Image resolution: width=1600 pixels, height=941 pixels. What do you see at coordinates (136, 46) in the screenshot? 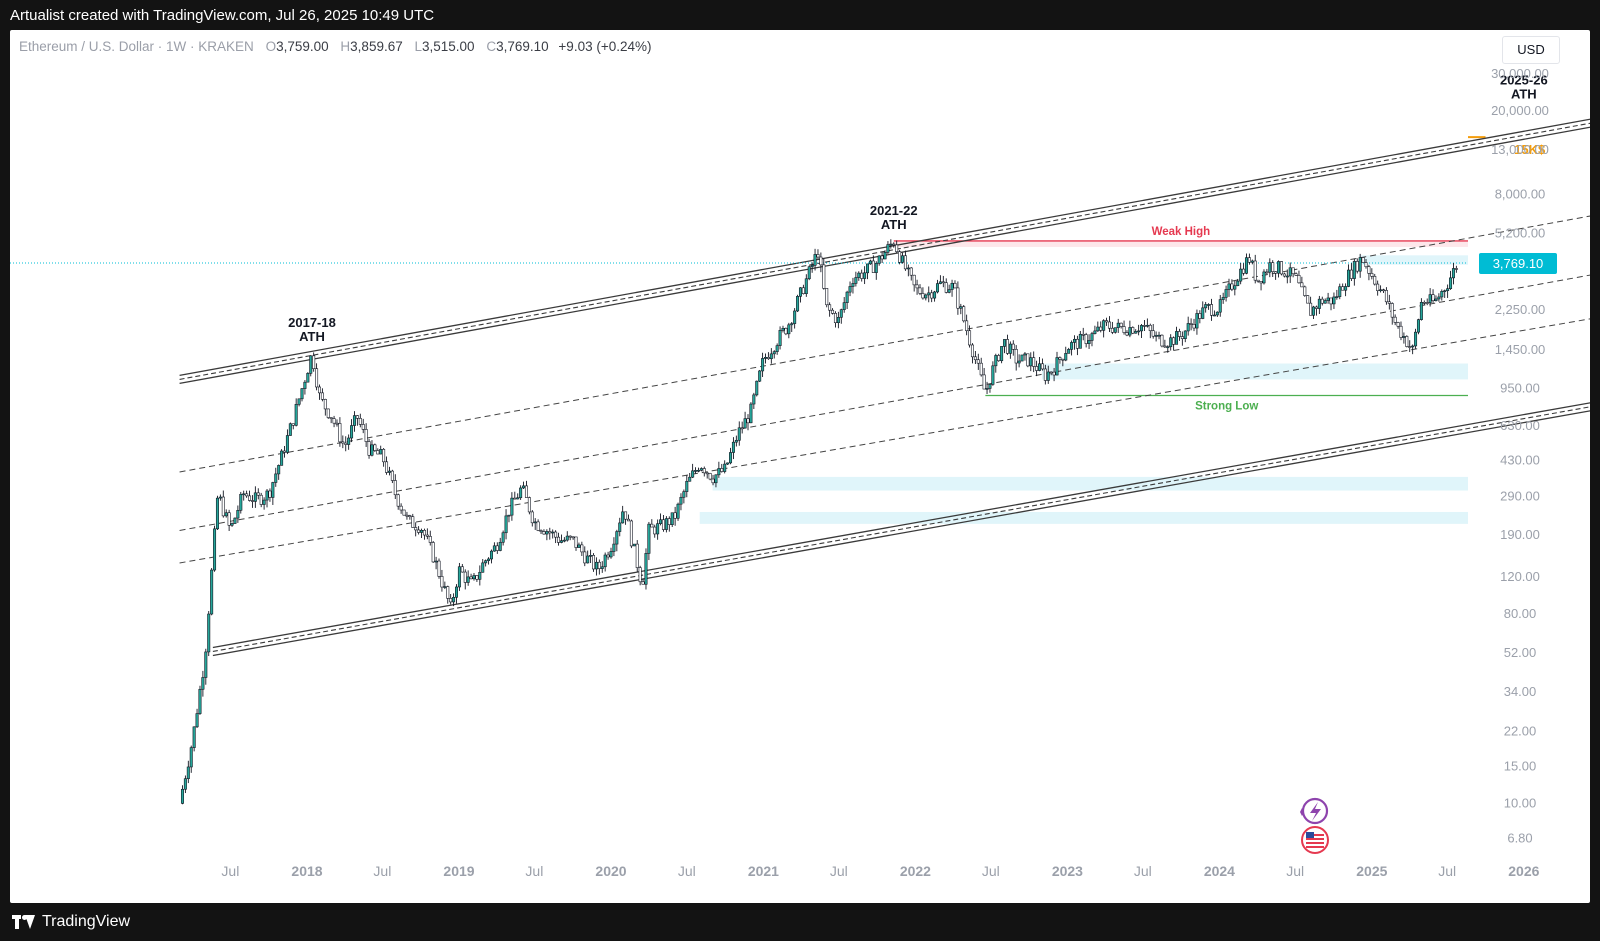
I see `symbol-title: Ethereum / U.S. Dollar · 1W · KRAKEN` at bounding box center [136, 46].